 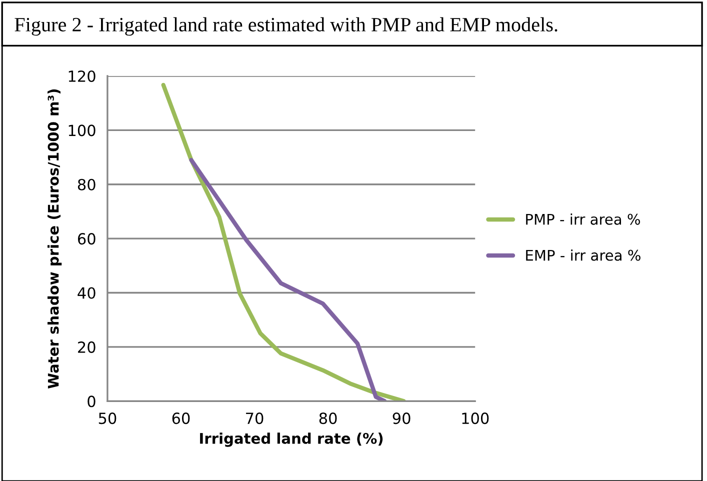 What do you see at coordinates (286, 26) in the screenshot?
I see `chart-title: Figure 2 - Irrigated land rate estimated with PMP and EMP models.` at bounding box center [286, 26].